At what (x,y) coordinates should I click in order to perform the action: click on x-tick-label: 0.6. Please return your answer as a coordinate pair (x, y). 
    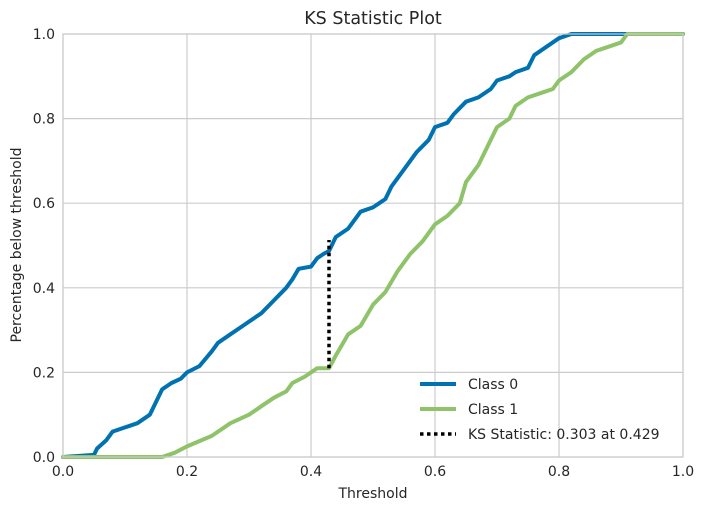
    Looking at the image, I should click on (435, 472).